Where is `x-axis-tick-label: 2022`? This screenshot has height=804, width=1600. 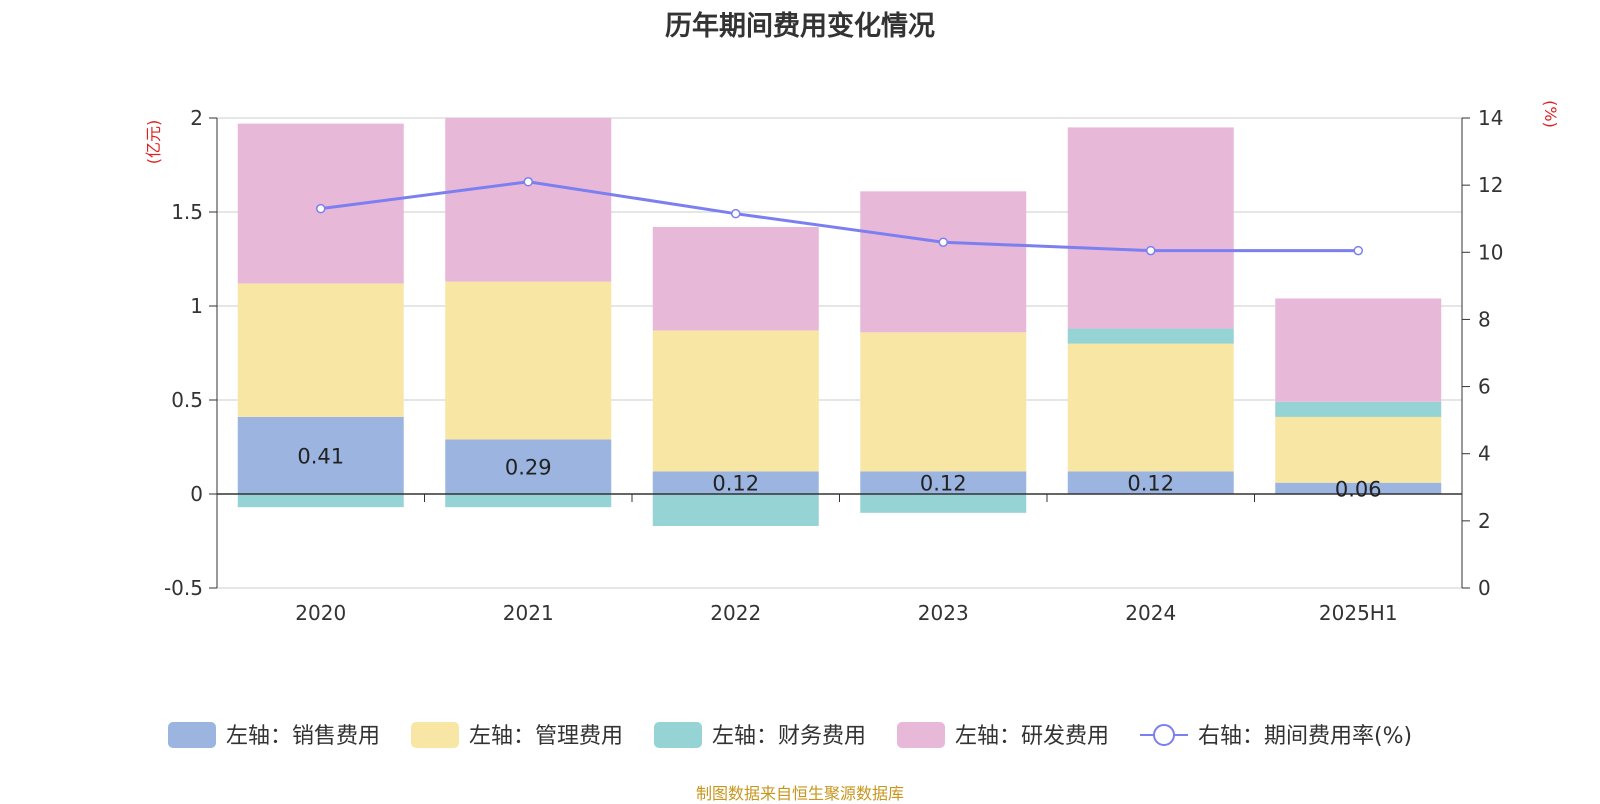 x-axis-tick-label: 2022 is located at coordinates (735, 613).